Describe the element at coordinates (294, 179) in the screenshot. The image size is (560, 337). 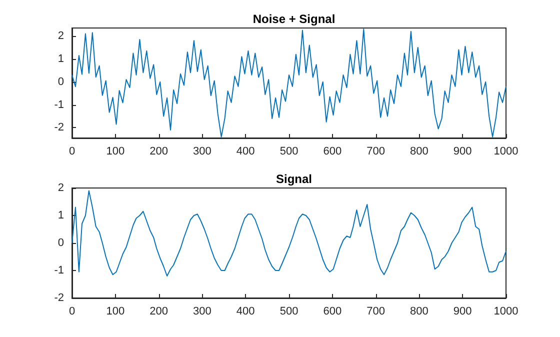
I see `chart-title: Signal` at that location.